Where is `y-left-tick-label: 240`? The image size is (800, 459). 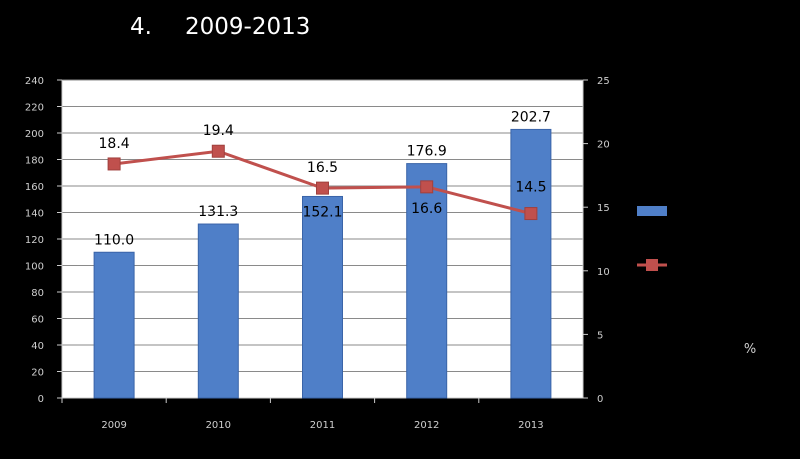
y-left-tick-label: 240 is located at coordinates (34, 81).